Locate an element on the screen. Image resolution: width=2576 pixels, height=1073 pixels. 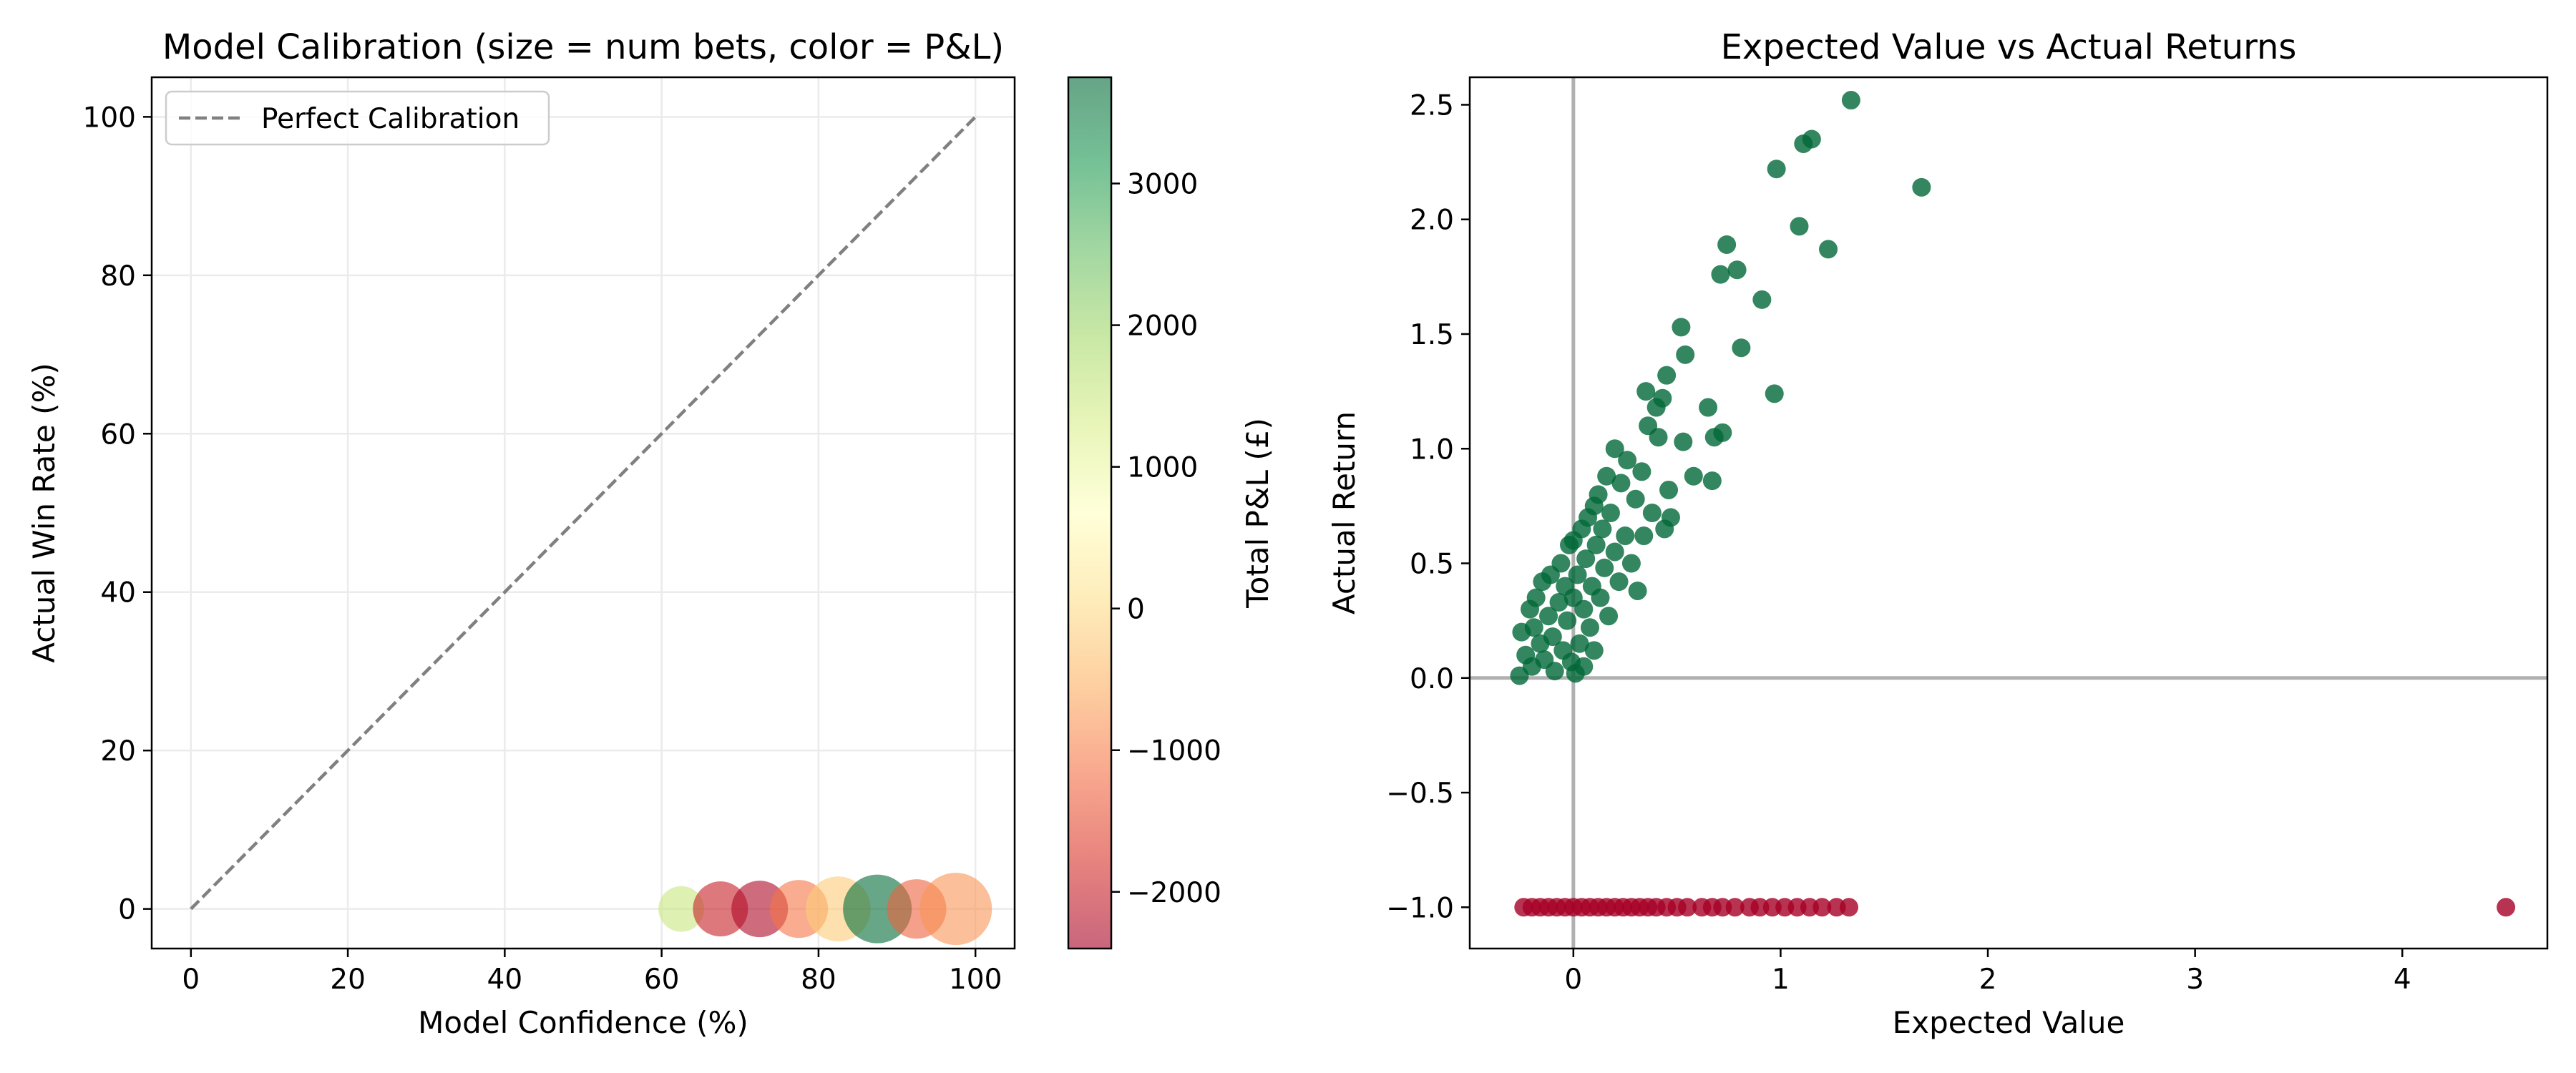
ev-y-tick-label-2: 0.0 is located at coordinates (1432, 679).